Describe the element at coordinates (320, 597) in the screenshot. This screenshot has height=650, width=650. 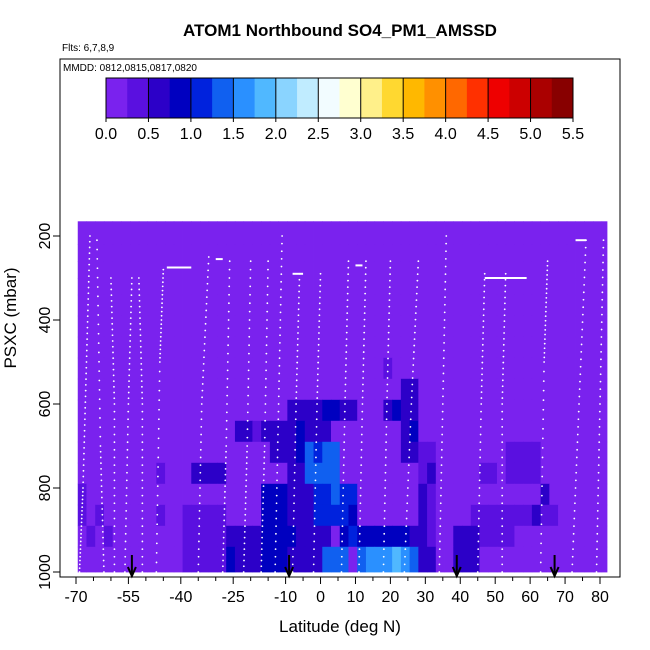
I see `x-tick-label: 0` at that location.